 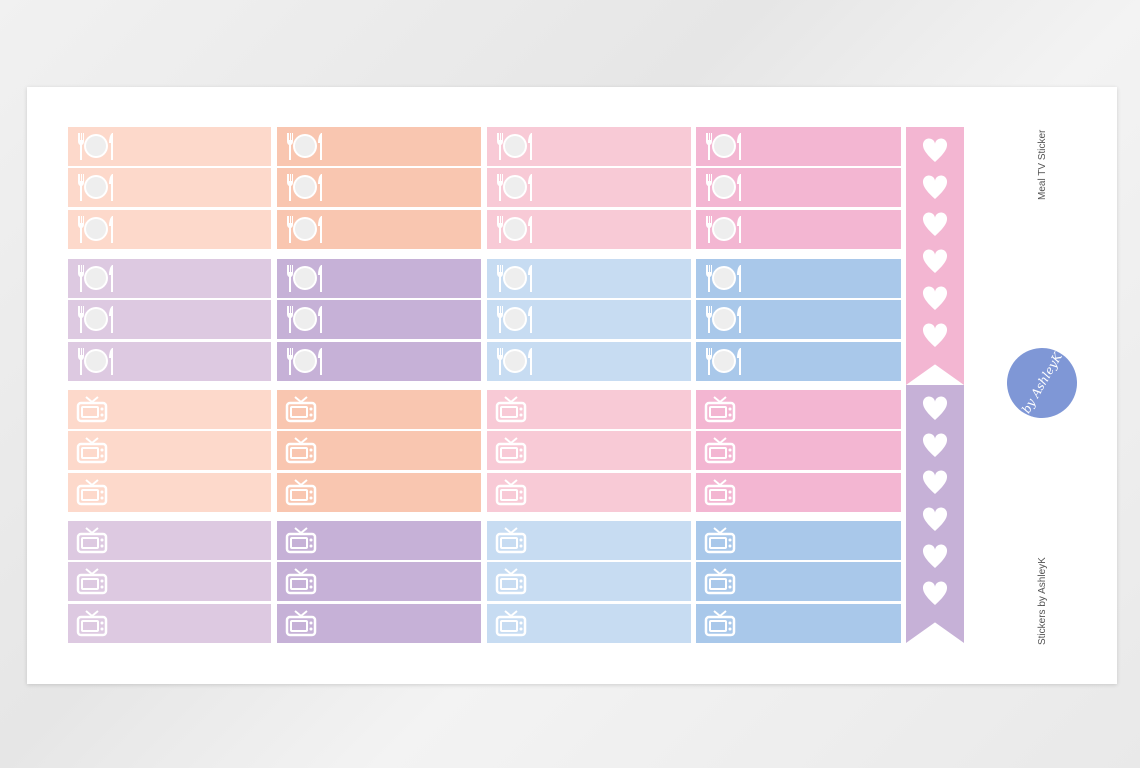 What do you see at coordinates (1042, 383) in the screenshot?
I see `logo-text: by AshleyK` at bounding box center [1042, 383].